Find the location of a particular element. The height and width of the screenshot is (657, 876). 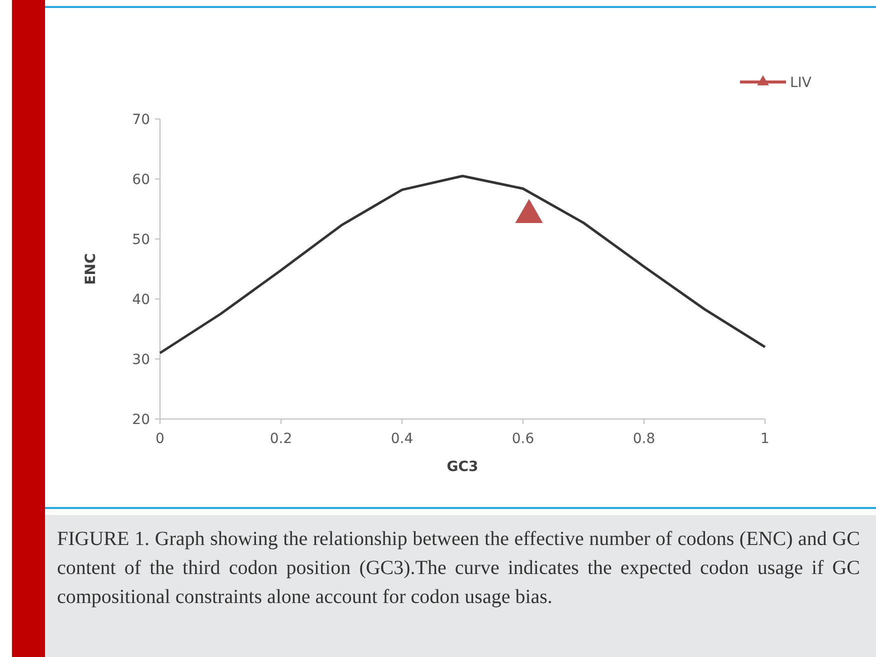

x-tick-label: 0 is located at coordinates (160, 439).